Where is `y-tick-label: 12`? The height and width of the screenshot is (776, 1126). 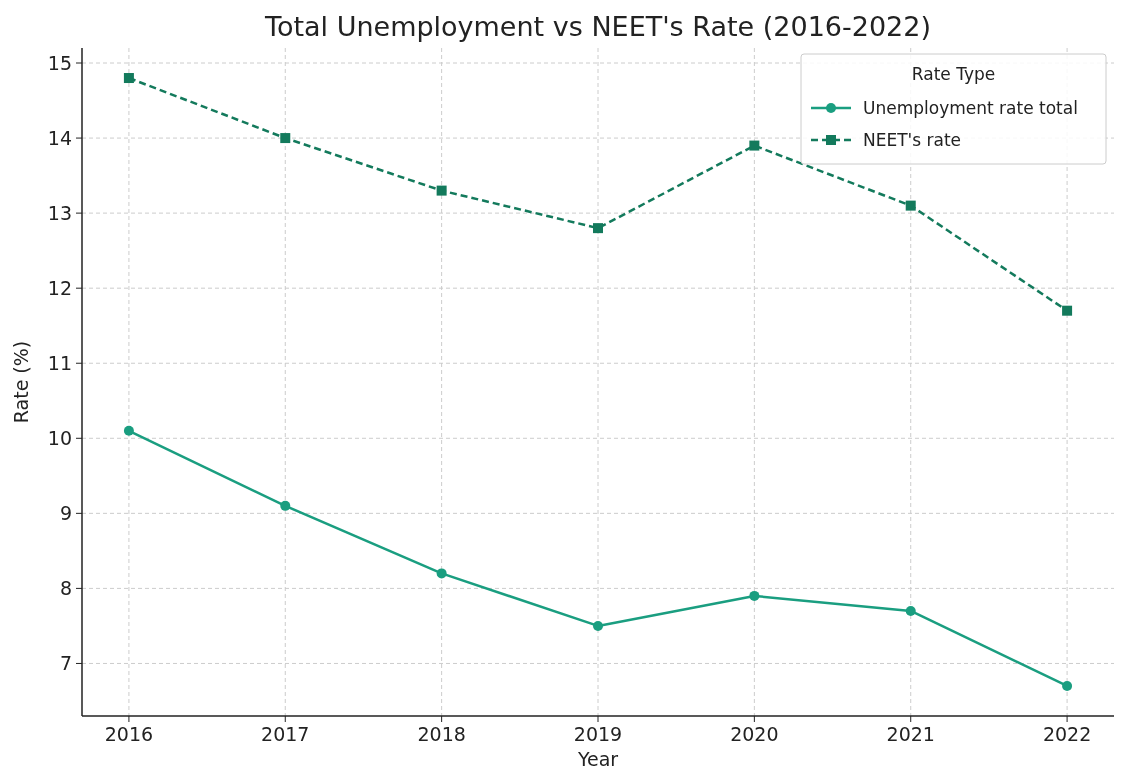 y-tick-label: 12 is located at coordinates (59, 288).